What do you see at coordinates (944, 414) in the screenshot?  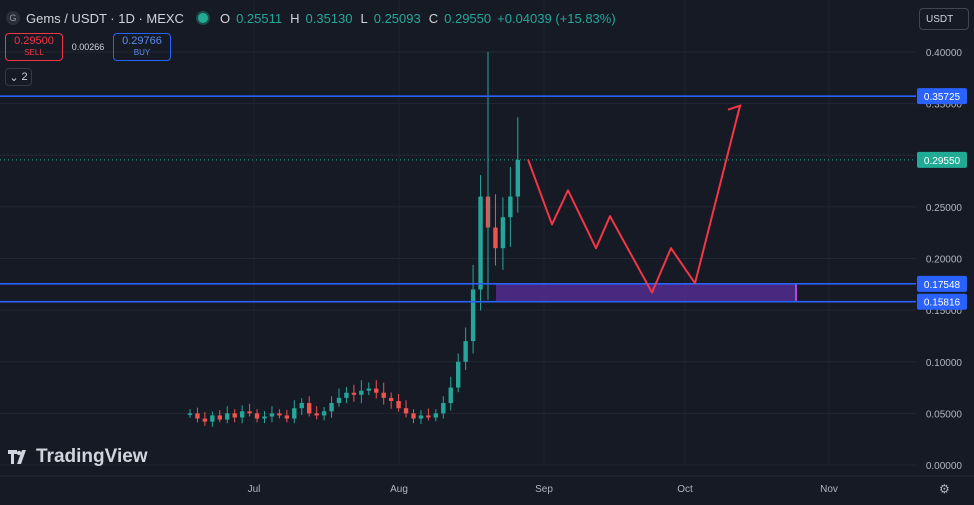 I see `y-tick-label: 0.05000` at bounding box center [944, 414].